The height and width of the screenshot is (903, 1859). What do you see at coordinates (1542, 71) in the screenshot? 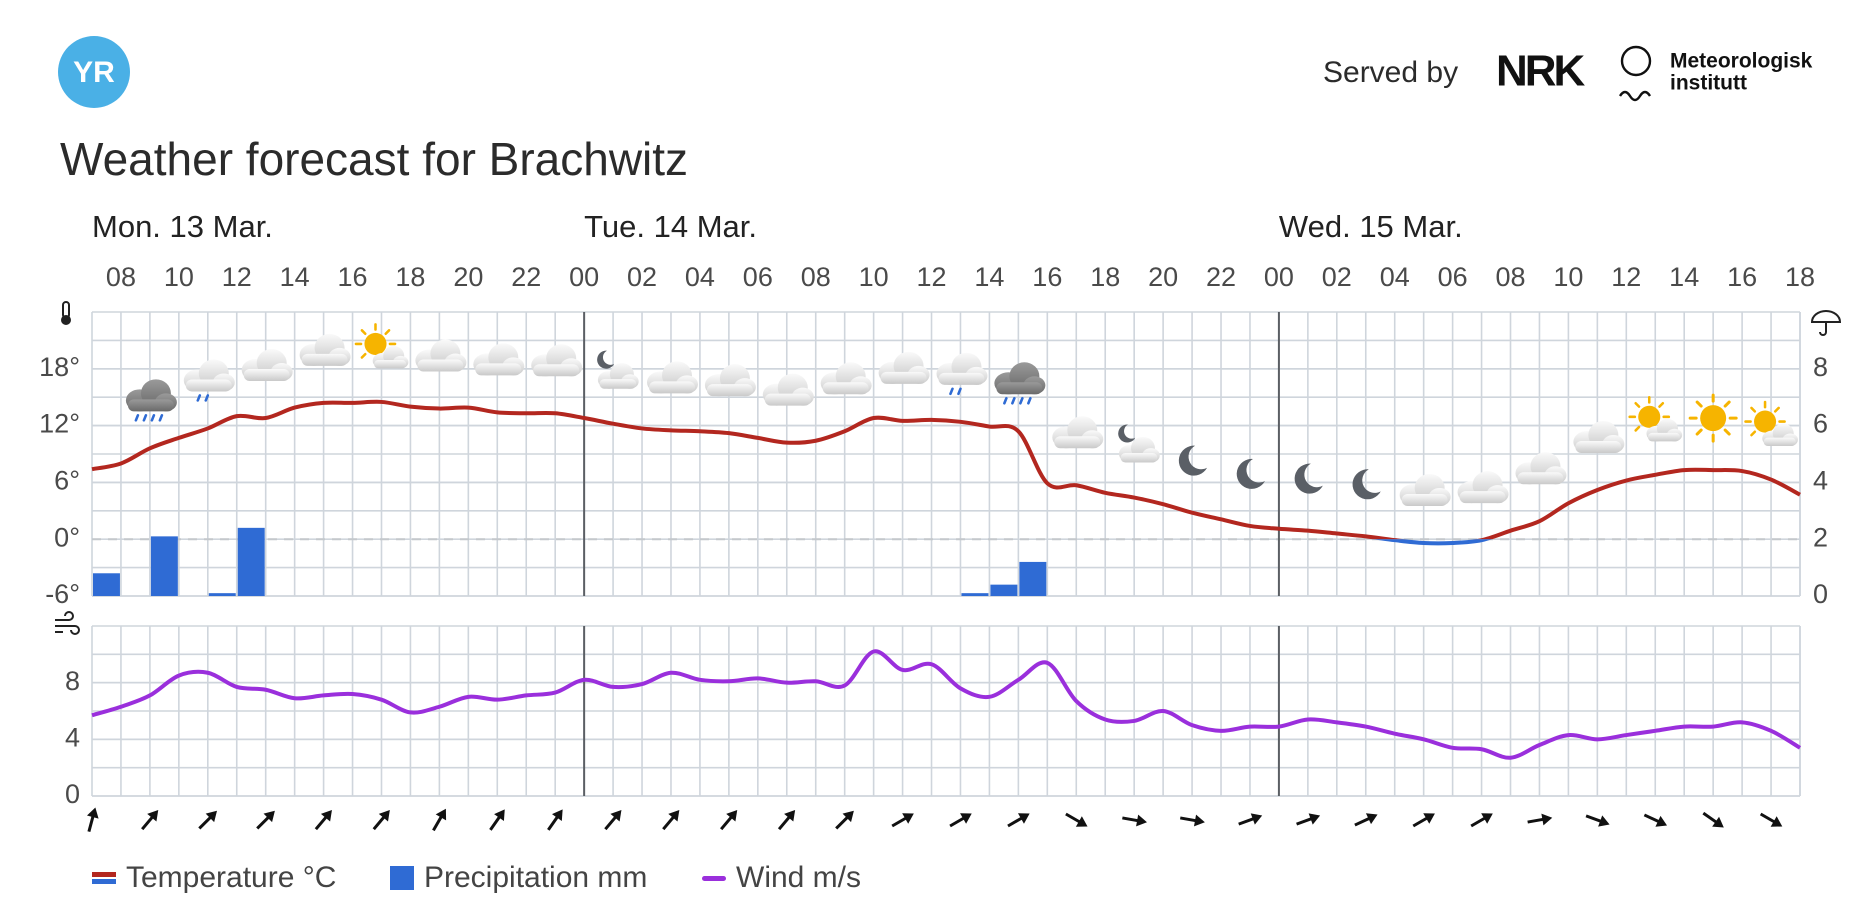
I see `nrk-logo: NRK` at bounding box center [1542, 71].